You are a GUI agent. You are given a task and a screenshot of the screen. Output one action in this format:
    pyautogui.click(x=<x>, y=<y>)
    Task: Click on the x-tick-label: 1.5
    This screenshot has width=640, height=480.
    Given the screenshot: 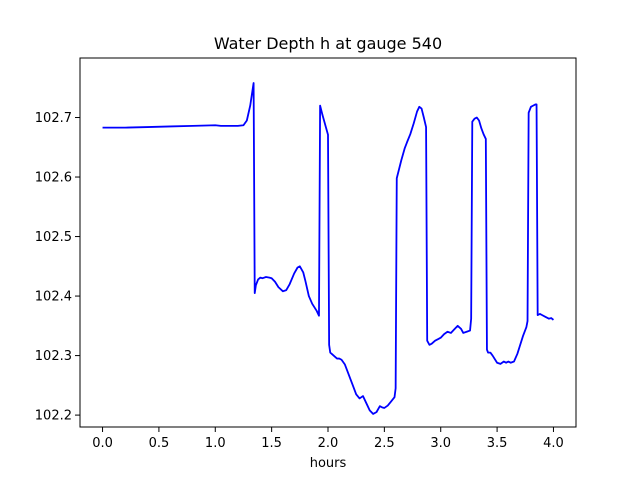 What is the action you would take?
    pyautogui.click(x=271, y=443)
    